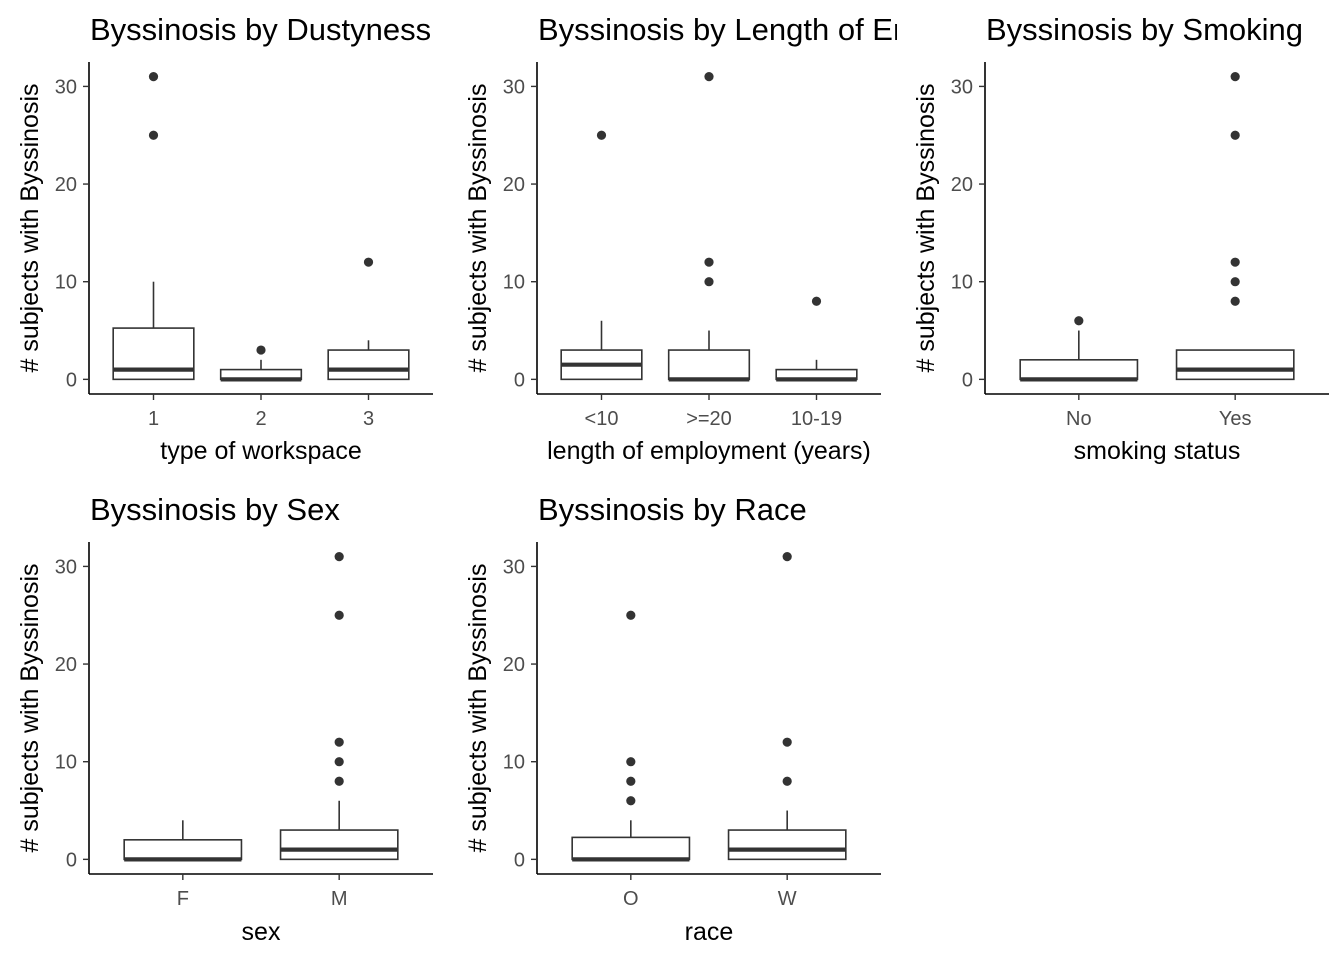 This screenshot has height=960, width=1344. What do you see at coordinates (787, 706) in the screenshot?
I see `box-W` at bounding box center [787, 706].